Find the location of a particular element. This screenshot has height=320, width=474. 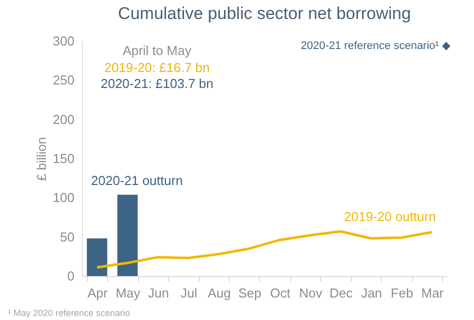

x-tick-label: Mar is located at coordinates (432, 293).